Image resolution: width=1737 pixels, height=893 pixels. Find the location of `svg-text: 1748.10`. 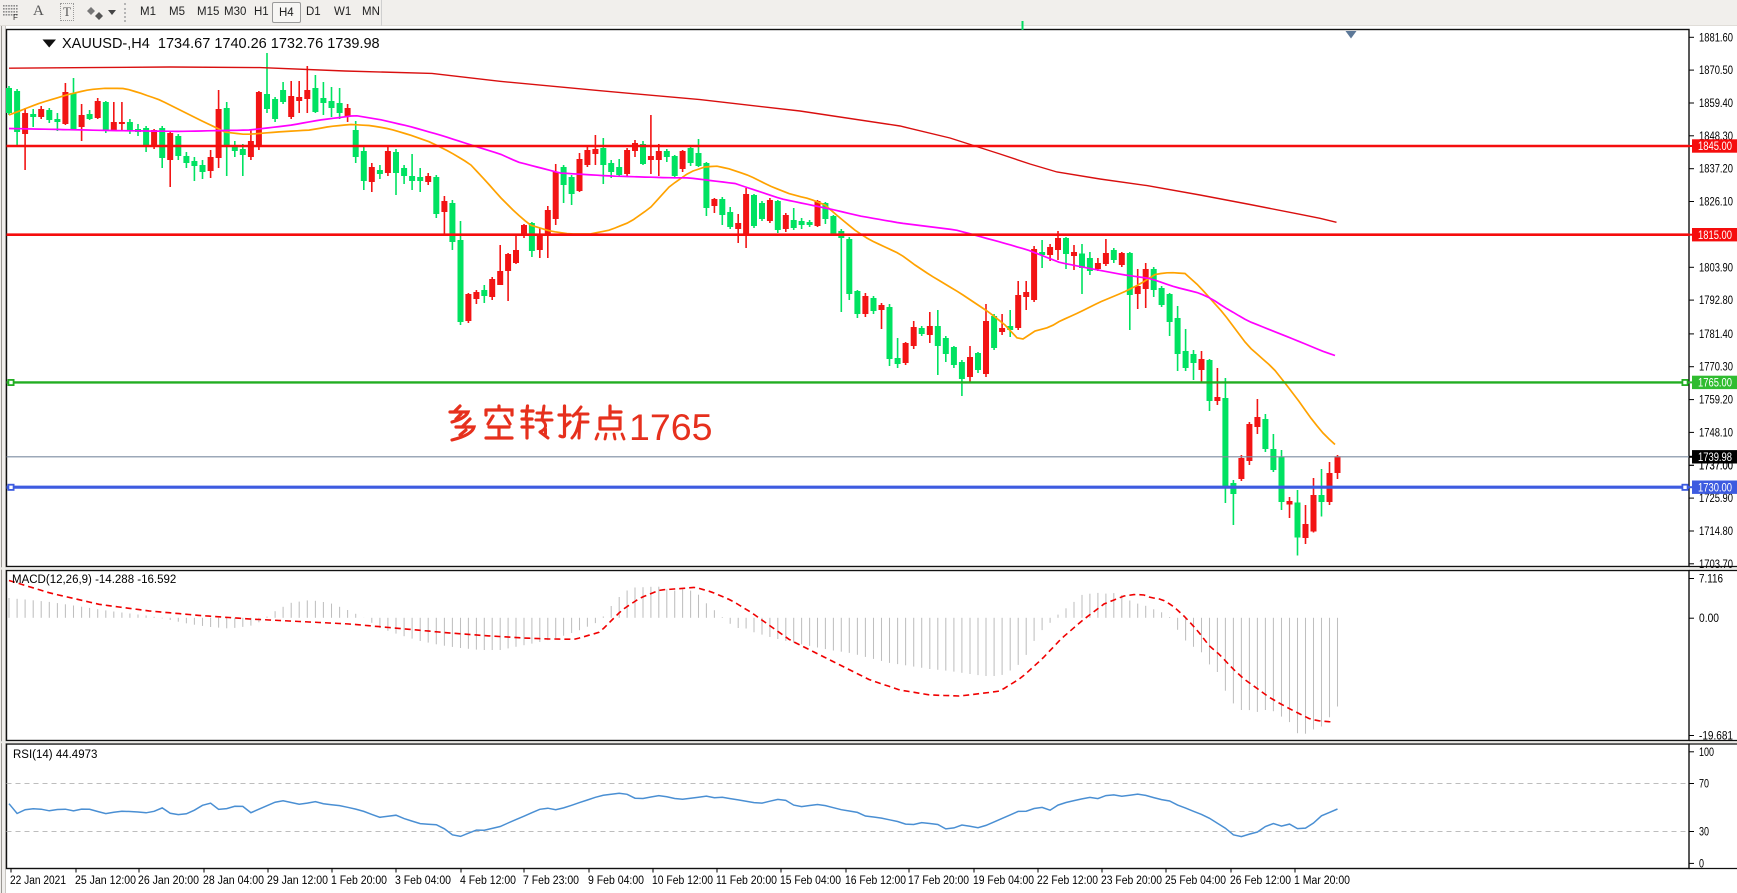

svg-text: 1748.10 is located at coordinates (1716, 433).